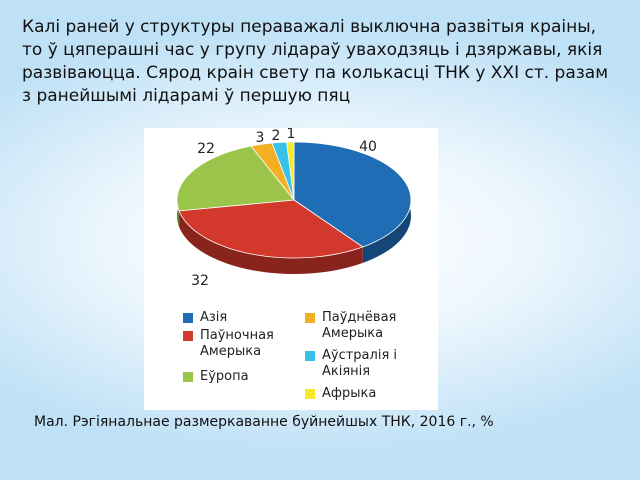  What do you see at coordinates (359, 325) in the screenshot?
I see `legend-label: Паўднёвая Амерыка` at bounding box center [359, 325].